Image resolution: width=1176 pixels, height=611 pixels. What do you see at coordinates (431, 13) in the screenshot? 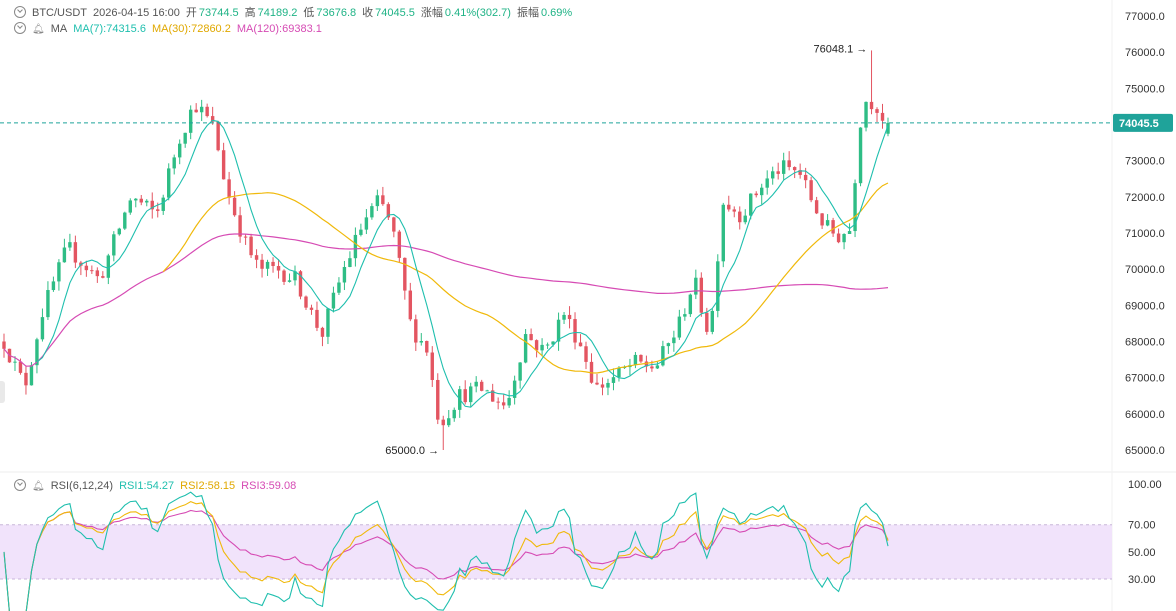
I see `change-label: 涨幅` at bounding box center [431, 13].